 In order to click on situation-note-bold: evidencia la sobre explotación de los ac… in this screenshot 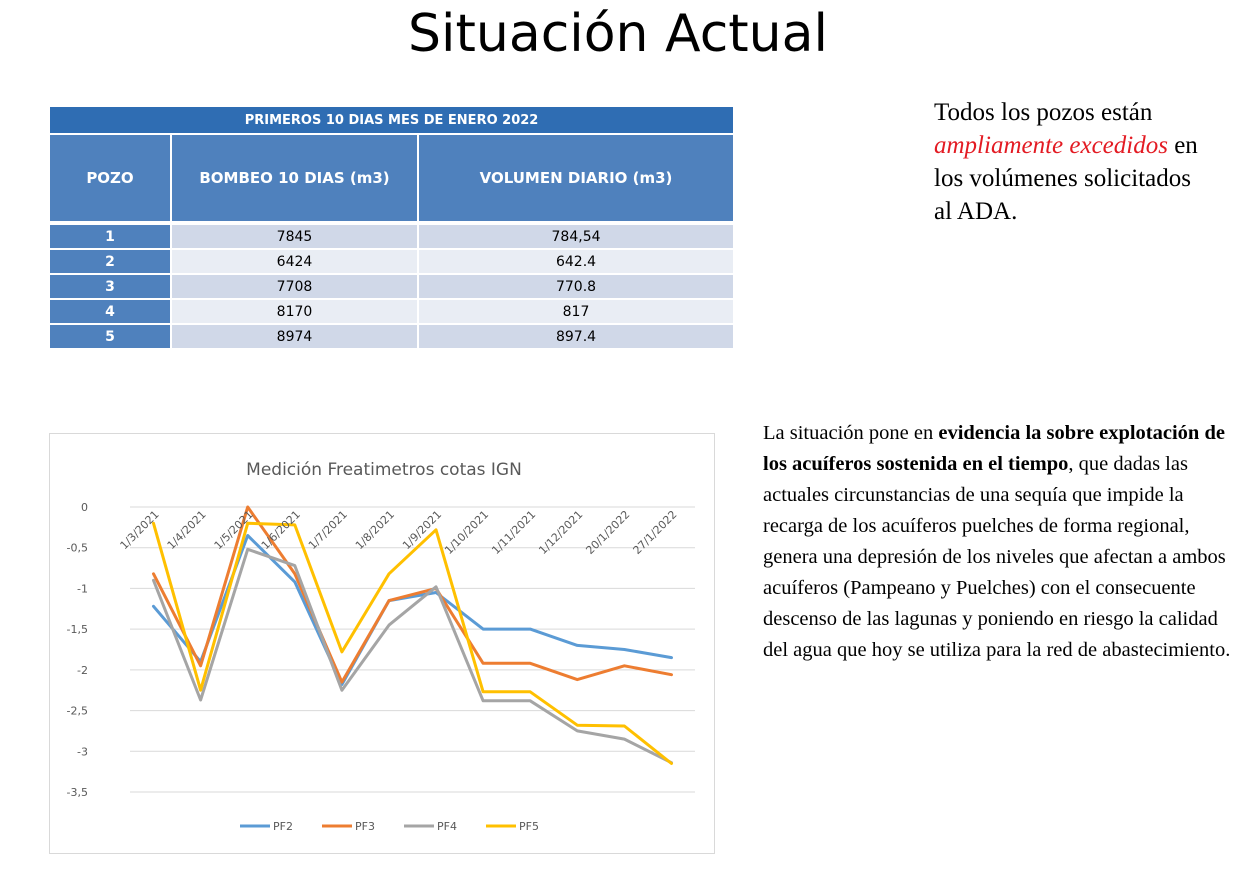, I will do `click(994, 448)`.